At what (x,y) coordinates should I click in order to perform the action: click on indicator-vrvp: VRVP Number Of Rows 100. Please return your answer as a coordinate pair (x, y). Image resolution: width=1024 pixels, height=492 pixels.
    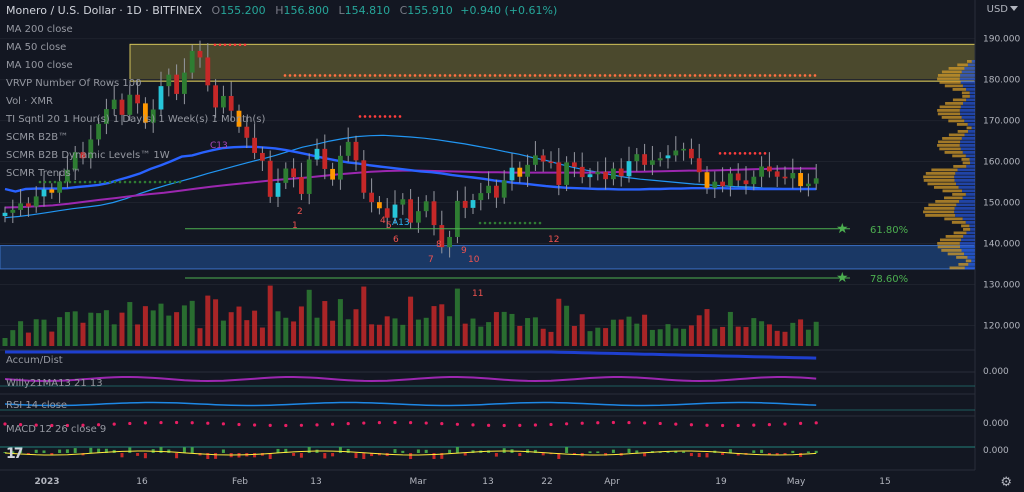
    Looking at the image, I should click on (74, 83).